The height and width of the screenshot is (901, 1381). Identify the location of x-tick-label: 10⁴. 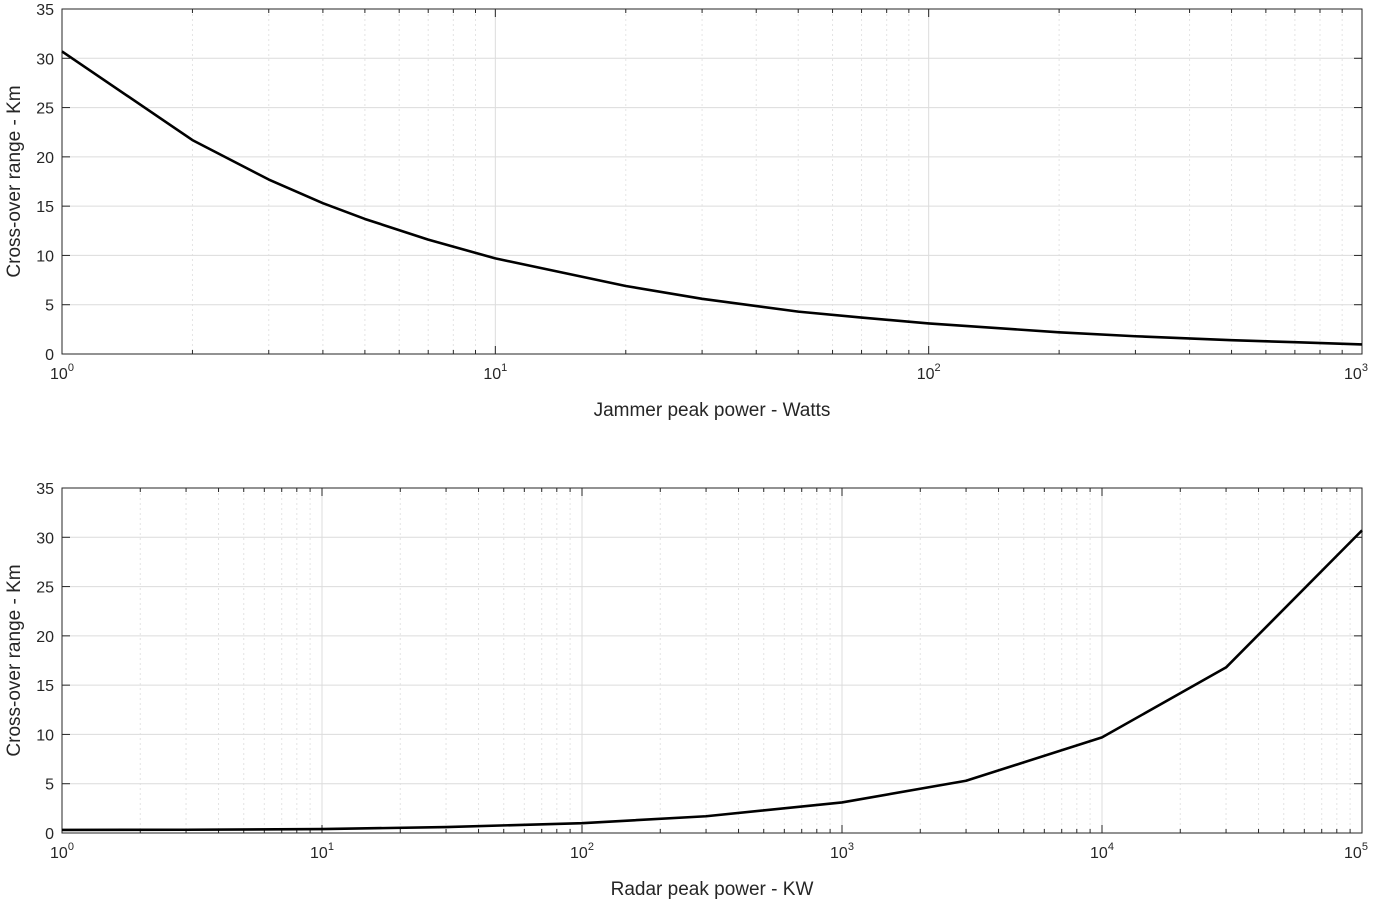
(1102, 851).